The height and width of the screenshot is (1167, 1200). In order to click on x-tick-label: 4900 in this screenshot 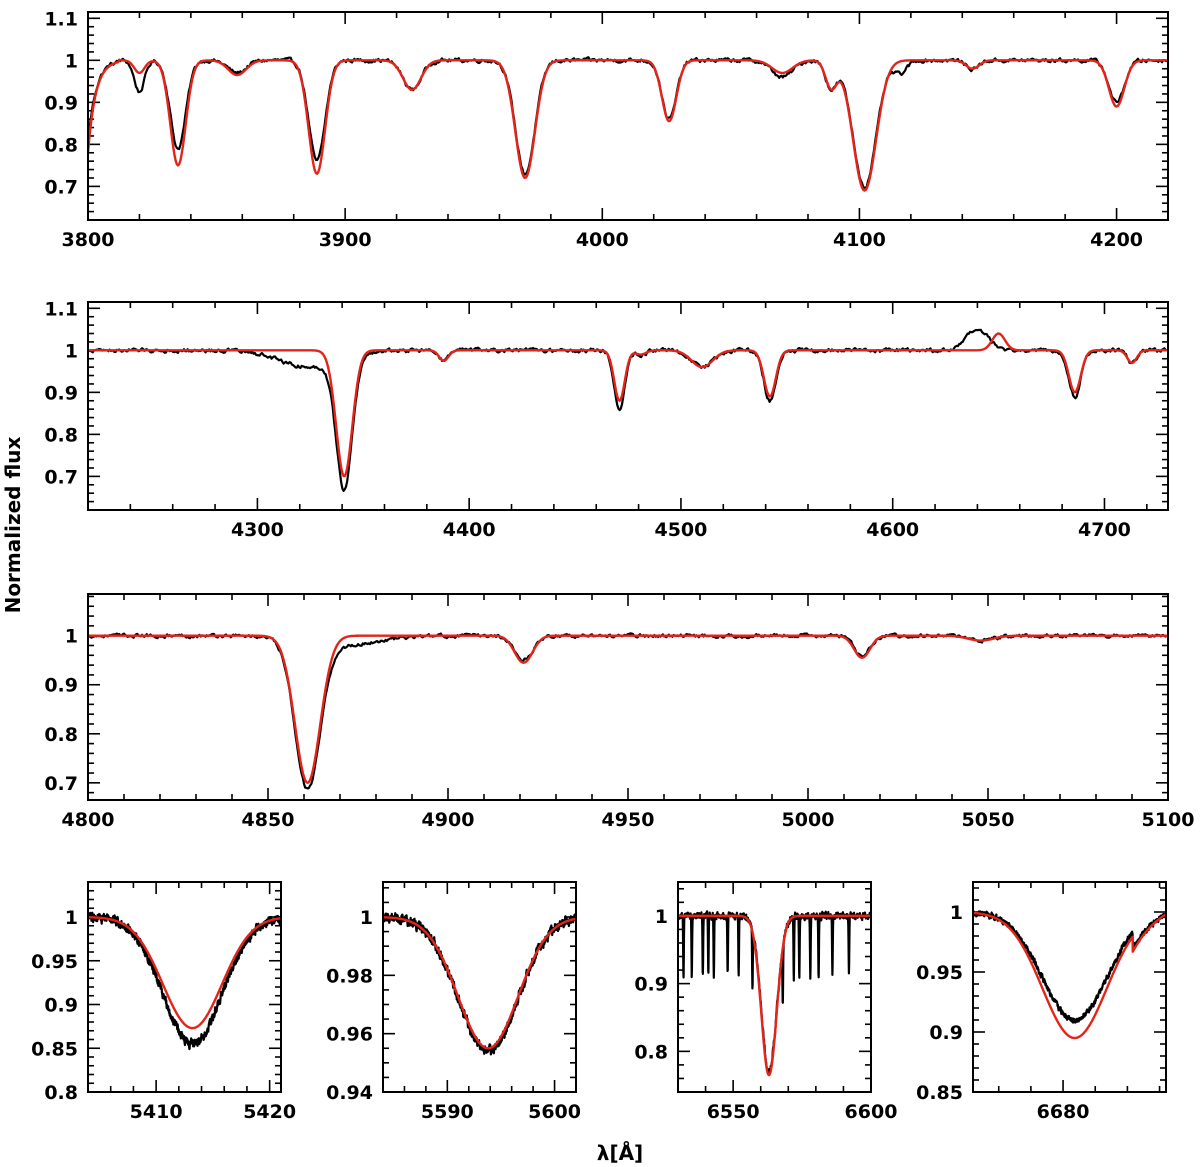, I will do `click(448, 820)`.